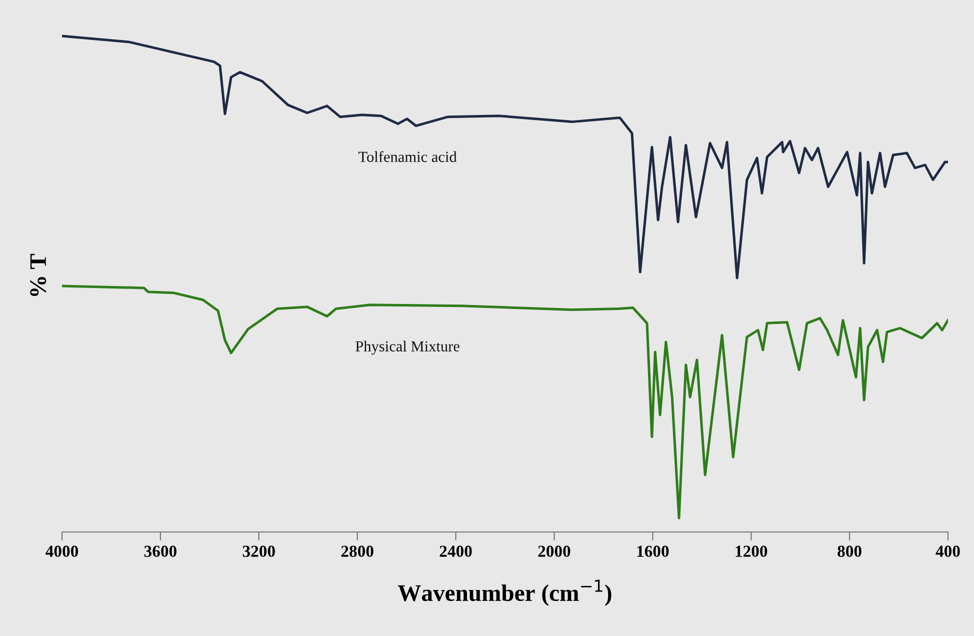 This screenshot has width=974, height=636. What do you see at coordinates (456, 551) in the screenshot?
I see `x-tick-label: 2400` at bounding box center [456, 551].